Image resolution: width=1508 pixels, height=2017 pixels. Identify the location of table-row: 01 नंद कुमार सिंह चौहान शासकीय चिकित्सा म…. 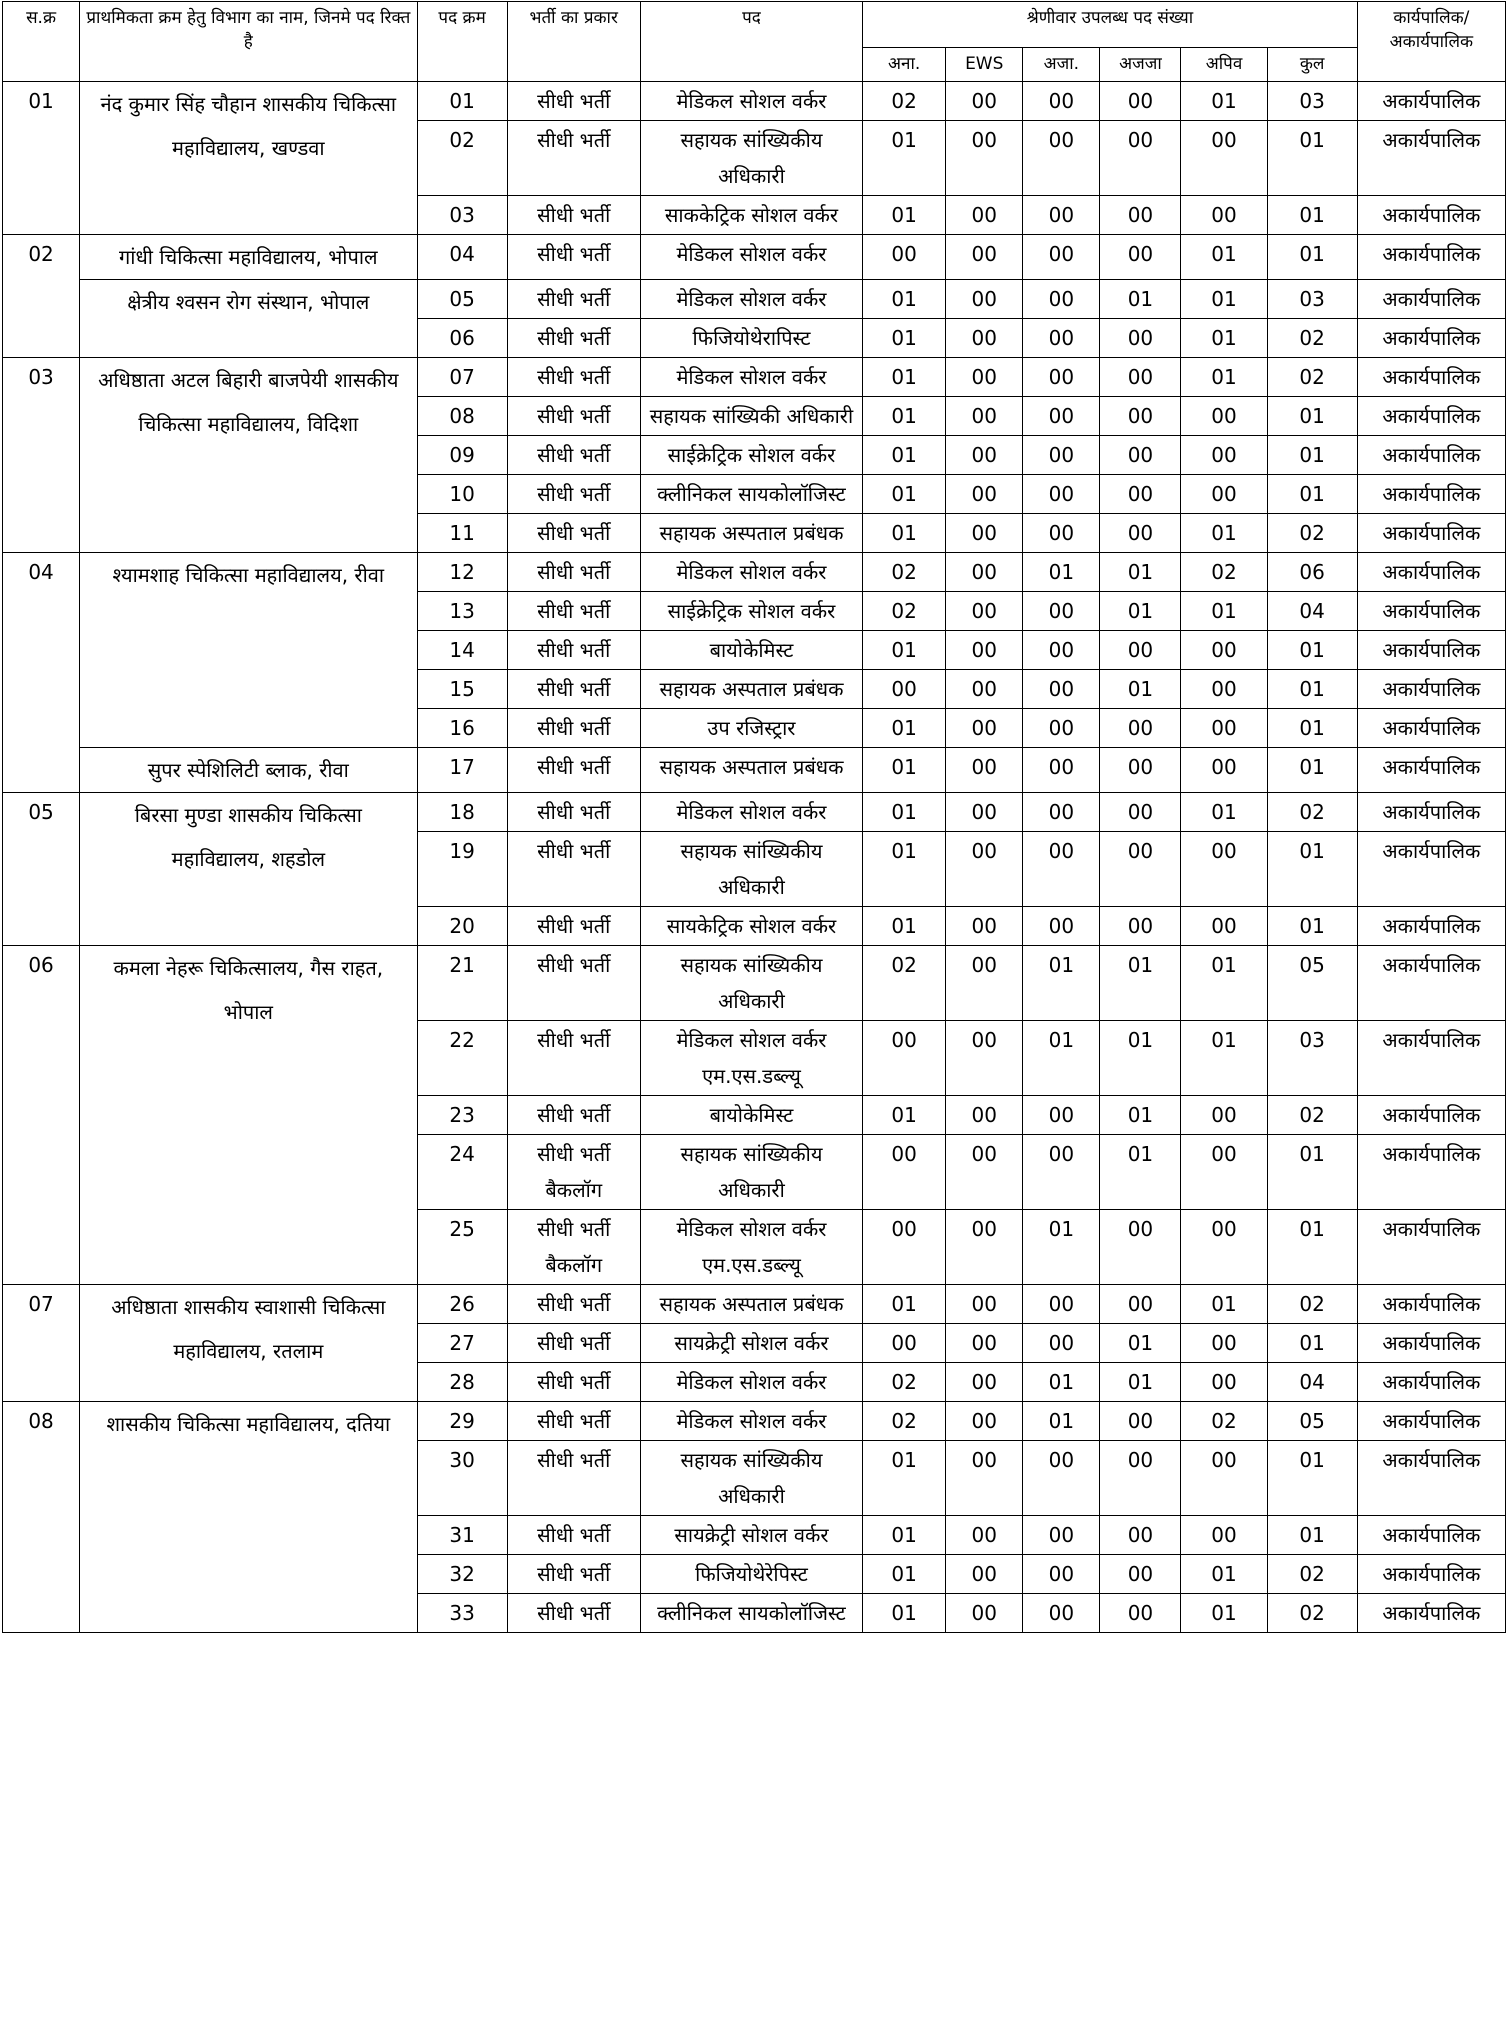
(754, 158).